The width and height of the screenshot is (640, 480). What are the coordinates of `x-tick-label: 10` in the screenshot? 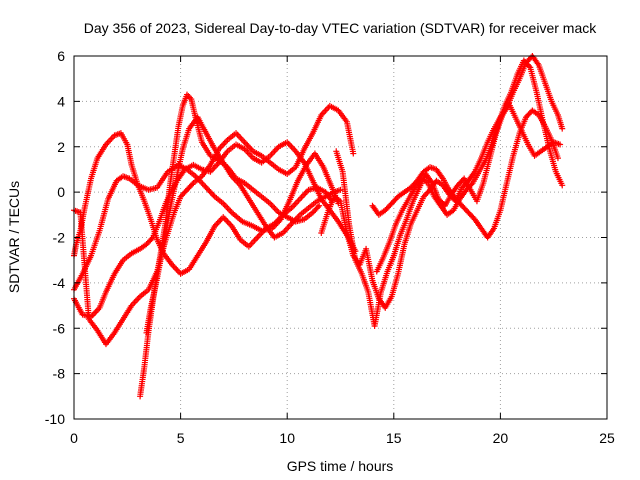 It's located at (287, 438).